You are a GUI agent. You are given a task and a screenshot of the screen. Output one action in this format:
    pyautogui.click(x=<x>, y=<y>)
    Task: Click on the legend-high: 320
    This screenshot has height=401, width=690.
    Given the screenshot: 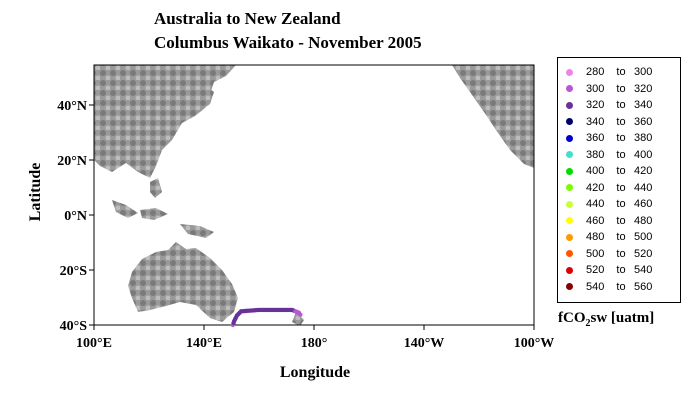 What is the action you would take?
    pyautogui.click(x=643, y=88)
    